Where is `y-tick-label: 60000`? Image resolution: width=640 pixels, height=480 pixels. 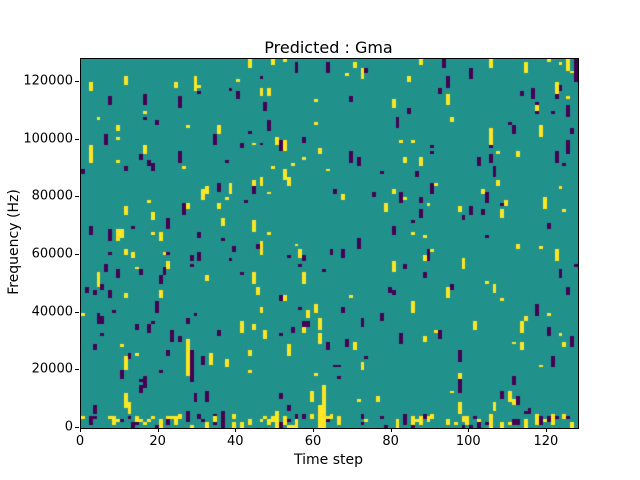 y-tick-label: 60000 is located at coordinates (52, 254).